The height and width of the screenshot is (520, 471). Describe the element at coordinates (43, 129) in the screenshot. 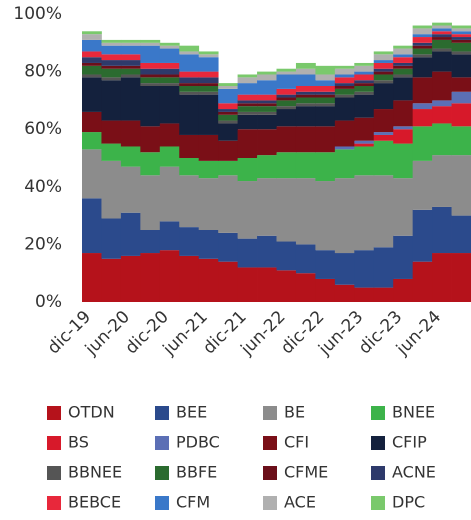

I see `y-tick-label: 60%` at that location.